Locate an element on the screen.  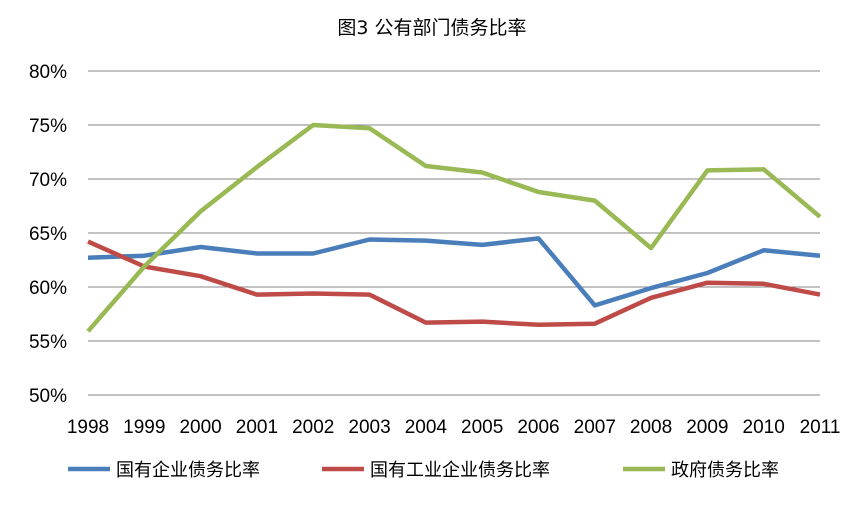
x-tick-label: 2011 is located at coordinates (820, 427).